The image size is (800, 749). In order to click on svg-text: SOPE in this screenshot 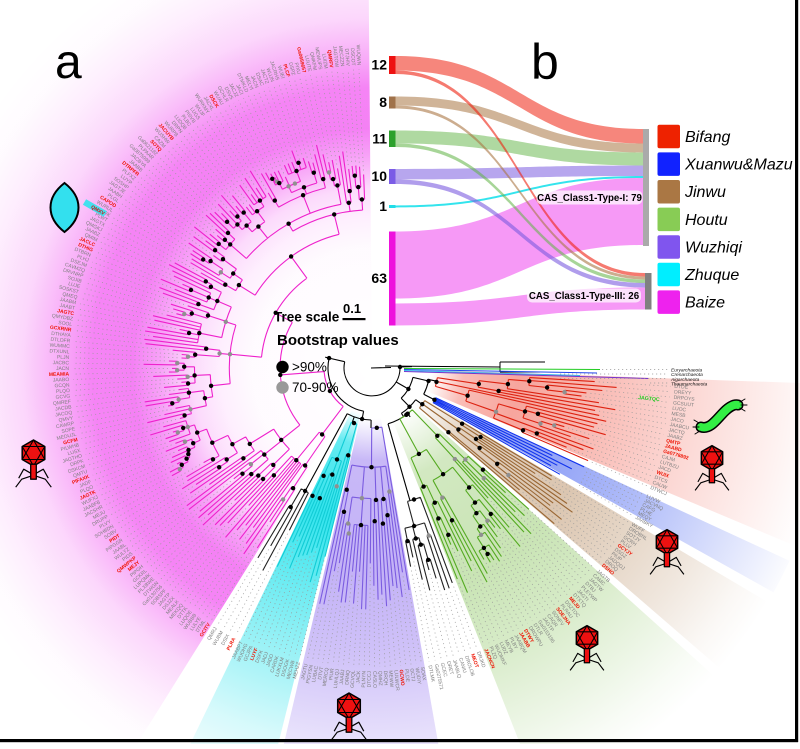, I will do `click(68, 430)`.